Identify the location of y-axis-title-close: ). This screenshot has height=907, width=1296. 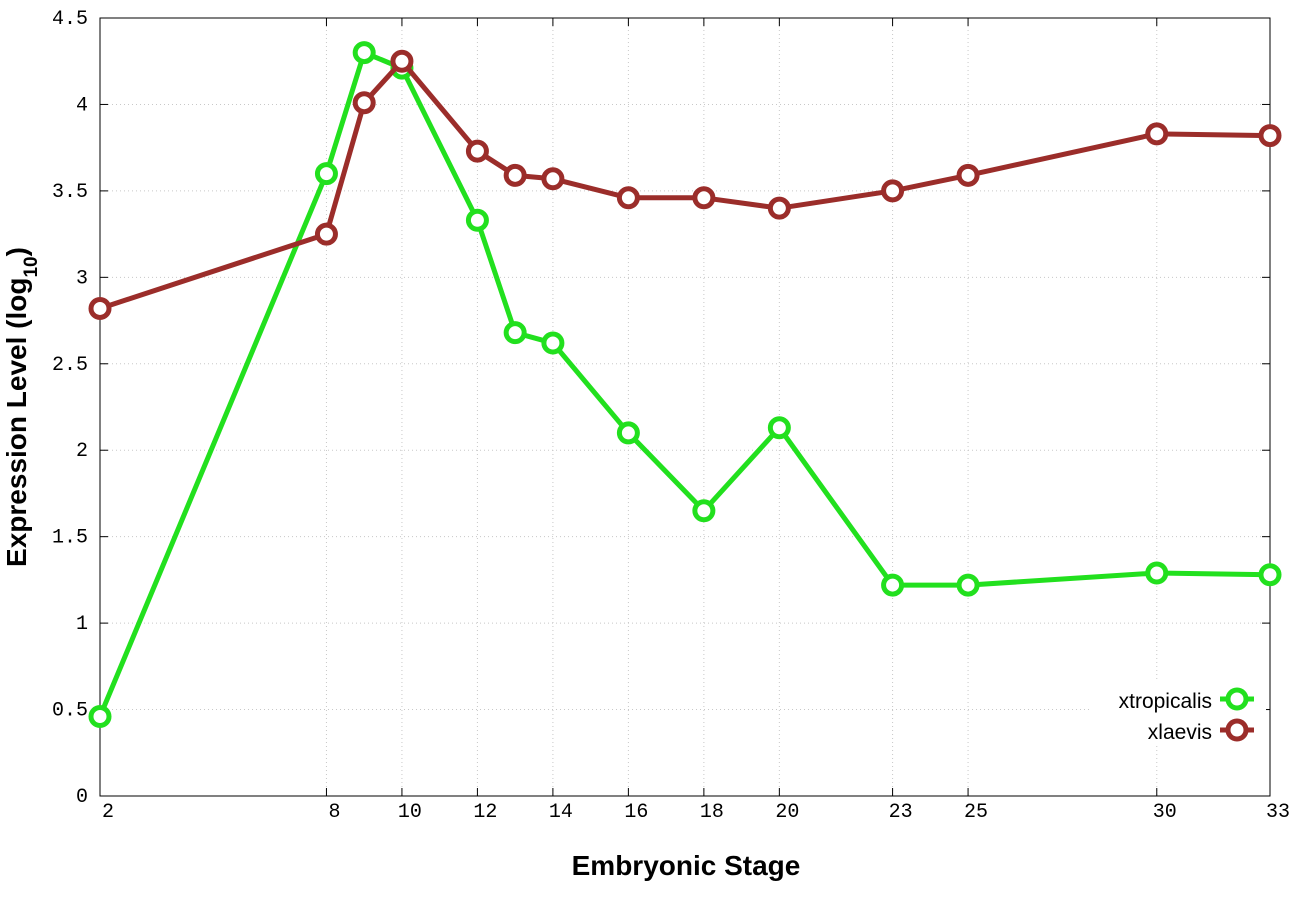
(16, 251).